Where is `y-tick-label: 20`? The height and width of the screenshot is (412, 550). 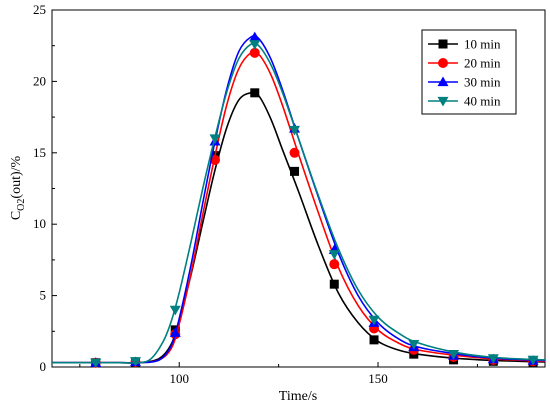
y-tick-label: 20 is located at coordinates (39, 80).